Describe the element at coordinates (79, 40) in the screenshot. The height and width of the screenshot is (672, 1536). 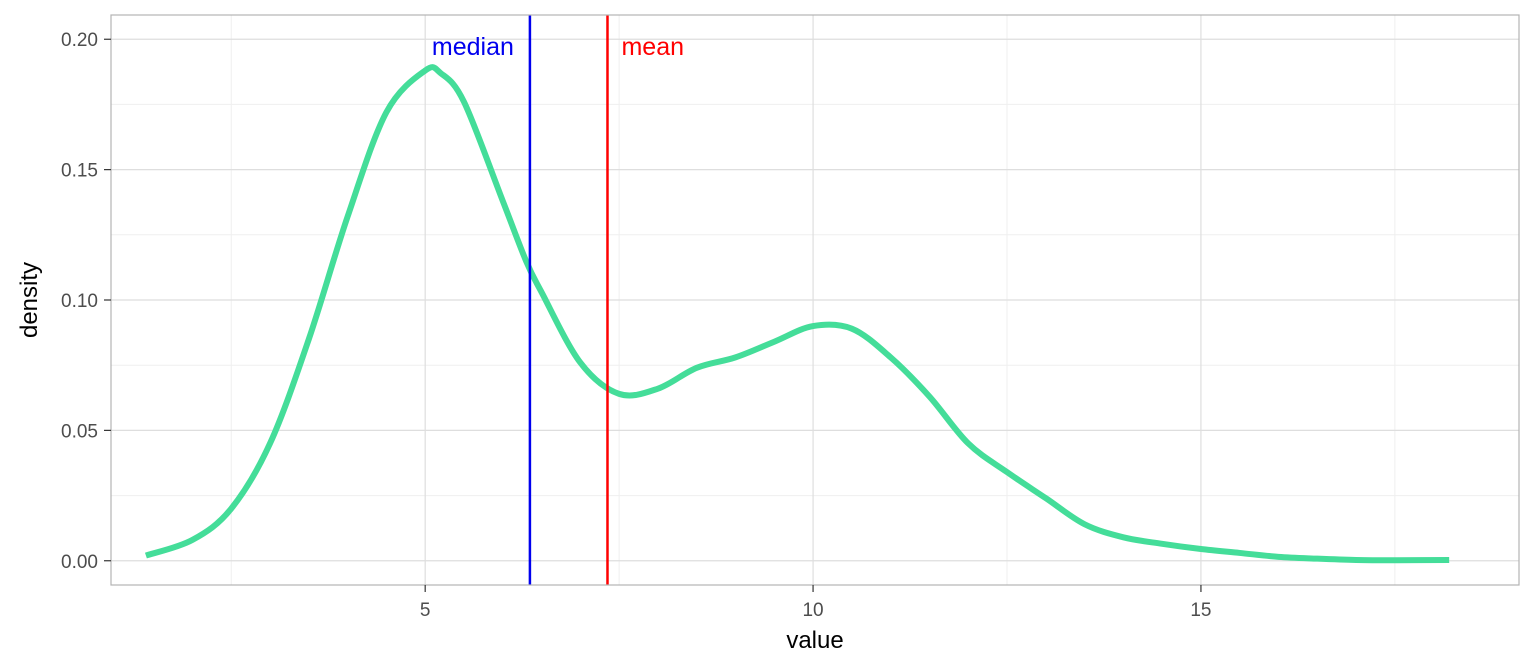
I see `y-tick-label: 0.20` at that location.